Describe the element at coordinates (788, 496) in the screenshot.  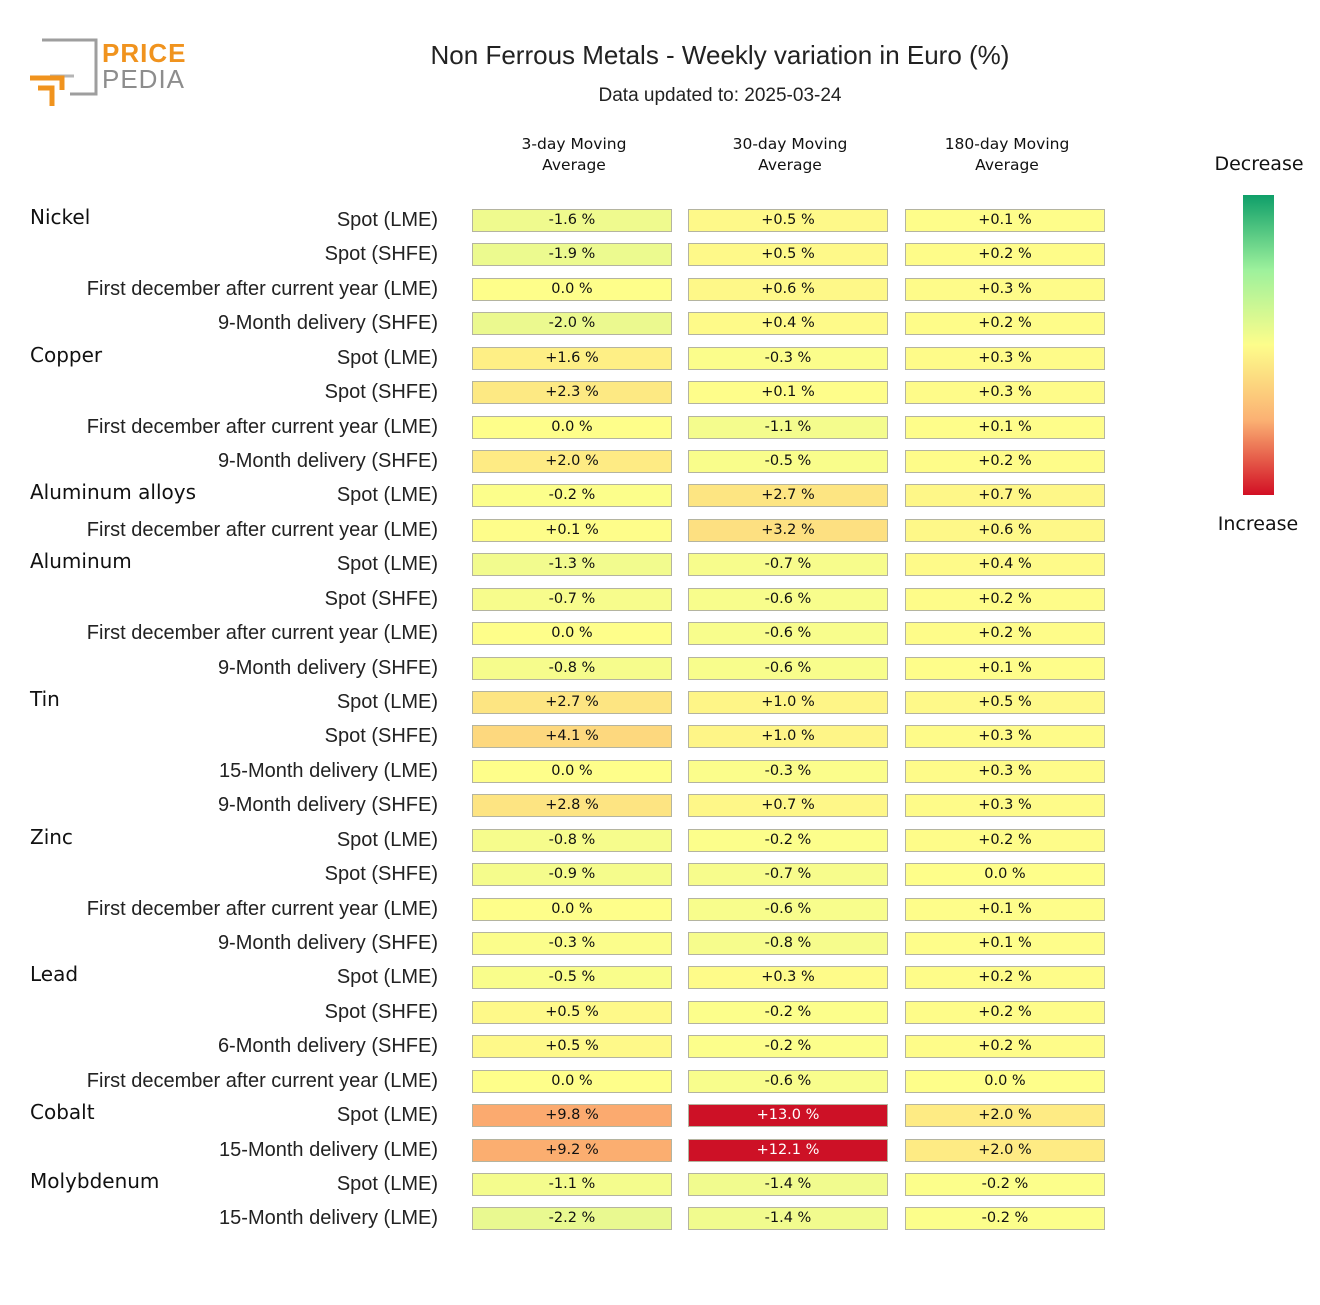
I see `heatmap-cell: +2.7 %` at that location.